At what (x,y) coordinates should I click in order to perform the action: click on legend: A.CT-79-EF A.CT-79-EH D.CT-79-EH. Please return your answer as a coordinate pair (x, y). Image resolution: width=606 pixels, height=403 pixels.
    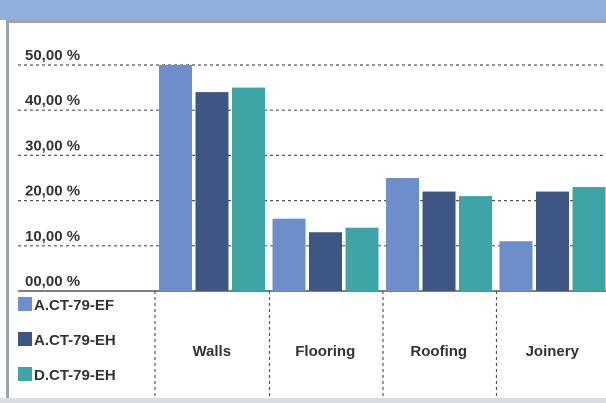
    Looking at the image, I should click on (67, 340).